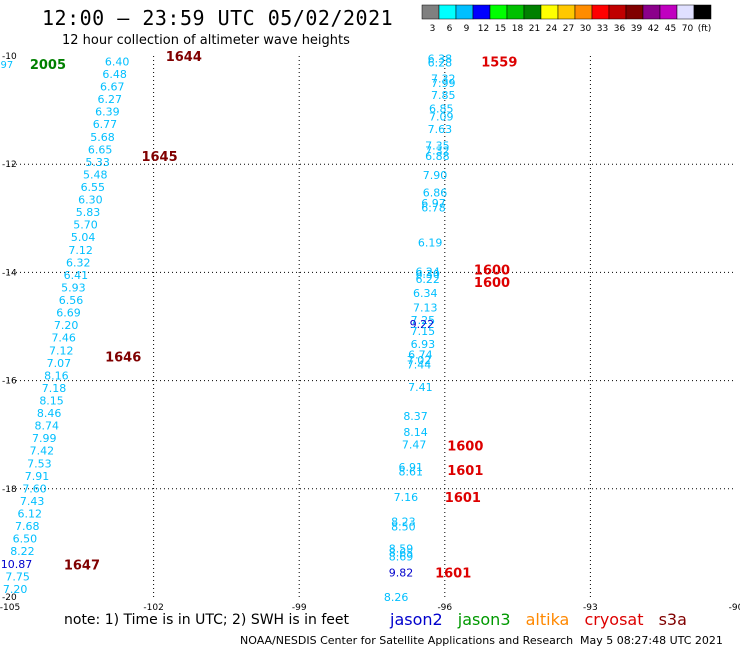 Image resolution: width=740 pixels, height=650 pixels. Describe the element at coordinates (107, 112) in the screenshot. I see `wave-height-label: 6.39` at that location.